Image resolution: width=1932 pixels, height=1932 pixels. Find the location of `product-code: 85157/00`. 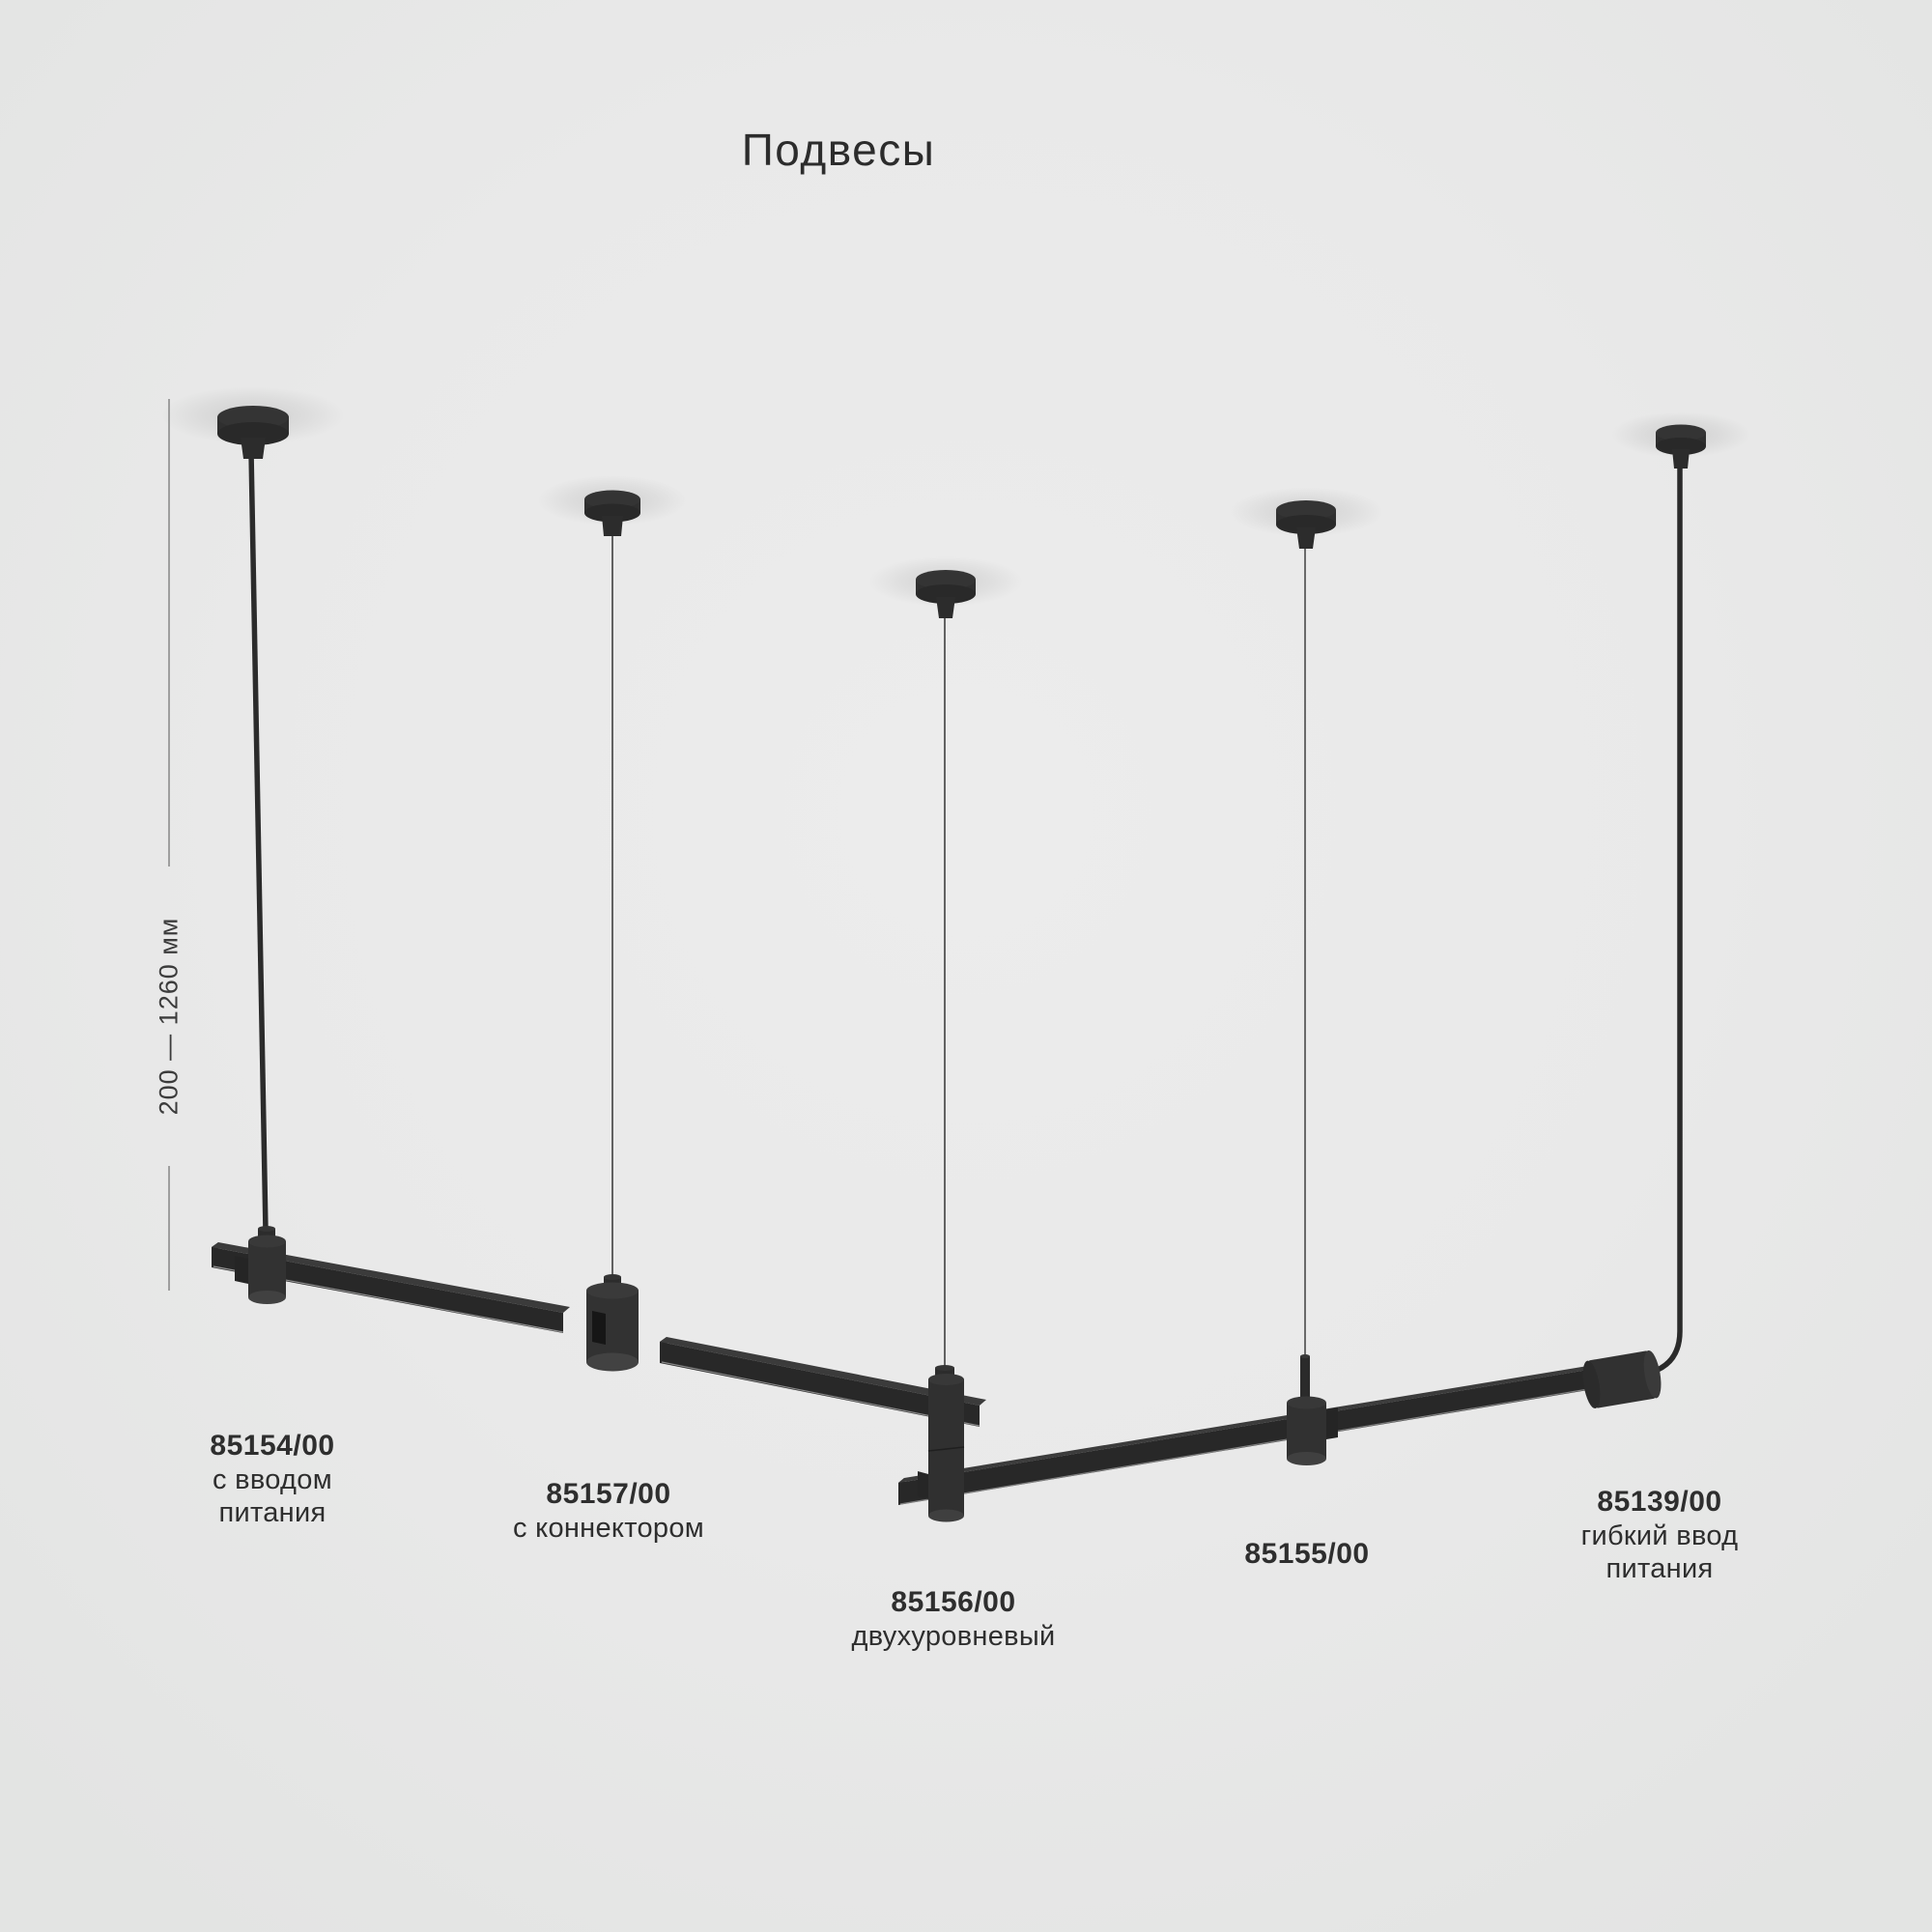

product-code: 85157/00 is located at coordinates (608, 1494).